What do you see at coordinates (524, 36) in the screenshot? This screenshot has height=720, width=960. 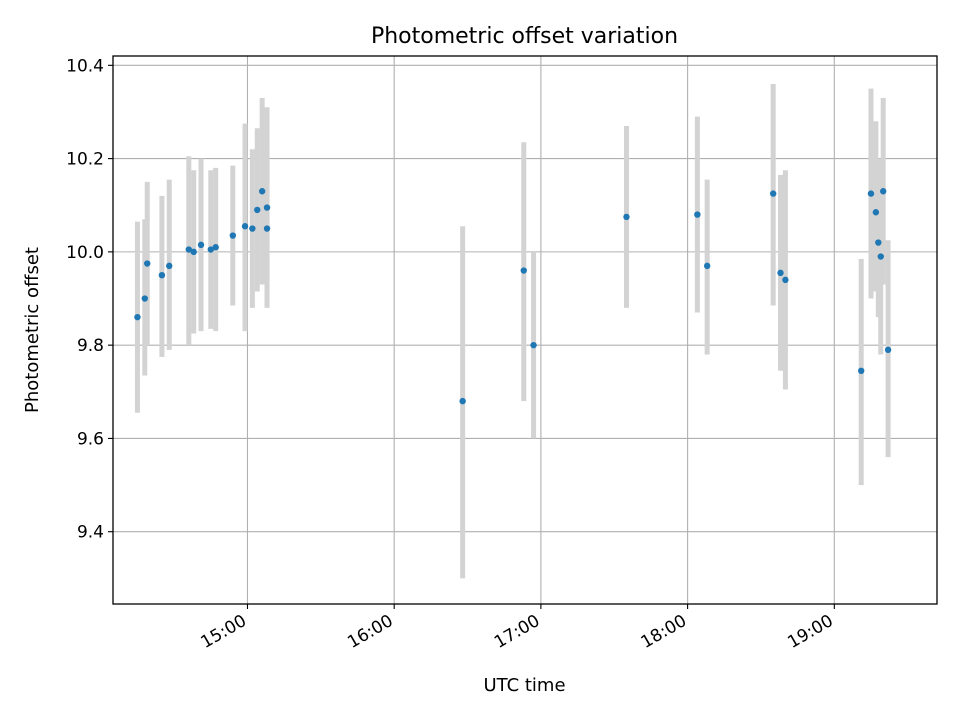 I see `chart-title: Photometric offset variation` at bounding box center [524, 36].